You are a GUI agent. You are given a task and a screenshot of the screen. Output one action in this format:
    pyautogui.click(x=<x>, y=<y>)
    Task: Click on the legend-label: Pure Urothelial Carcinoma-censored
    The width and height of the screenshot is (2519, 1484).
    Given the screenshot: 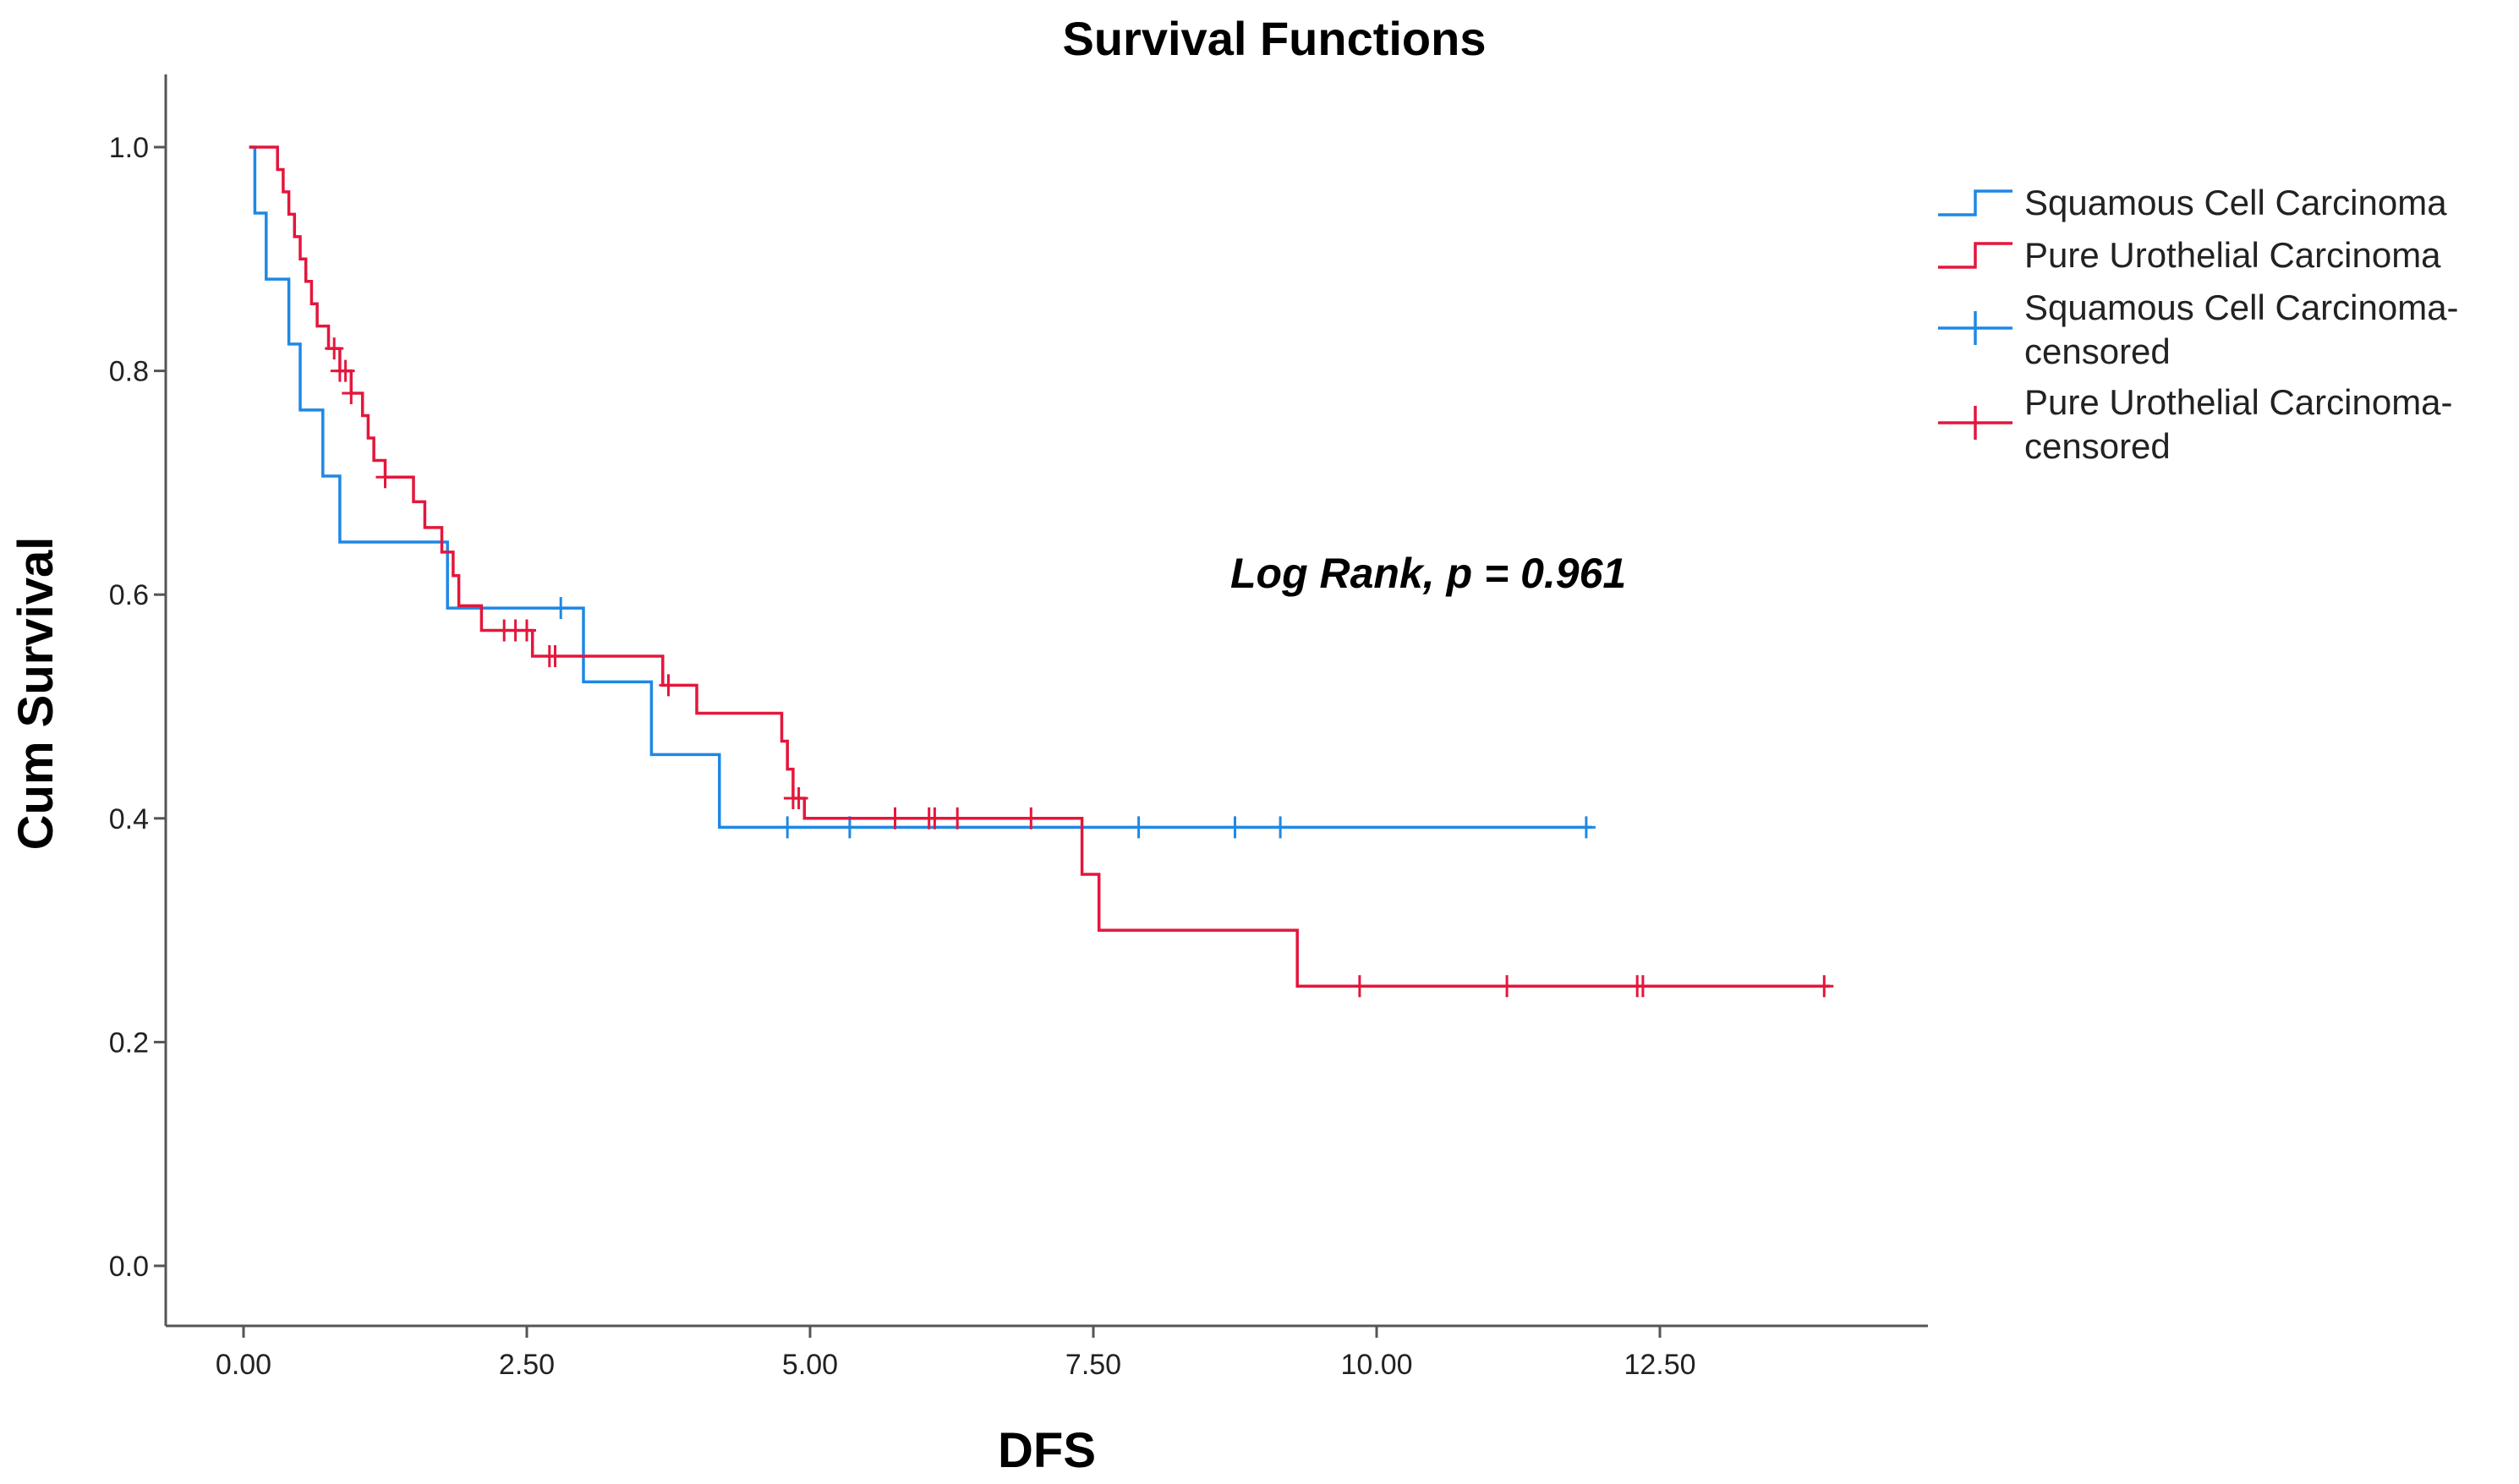 What is the action you would take?
    pyautogui.click(x=2238, y=424)
    